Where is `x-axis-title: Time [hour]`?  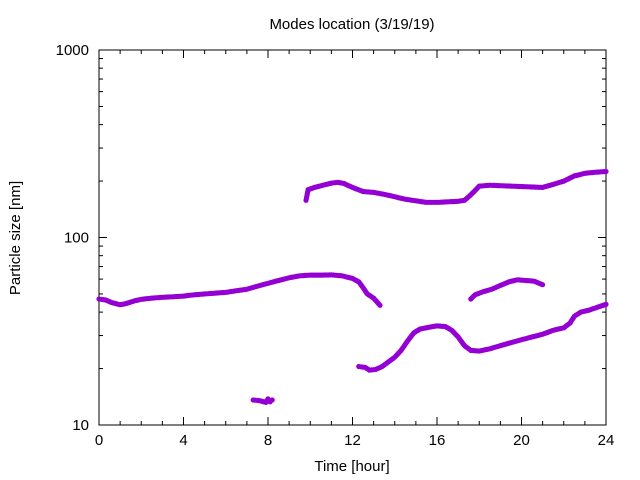 x-axis-title: Time [hour] is located at coordinates (351, 466).